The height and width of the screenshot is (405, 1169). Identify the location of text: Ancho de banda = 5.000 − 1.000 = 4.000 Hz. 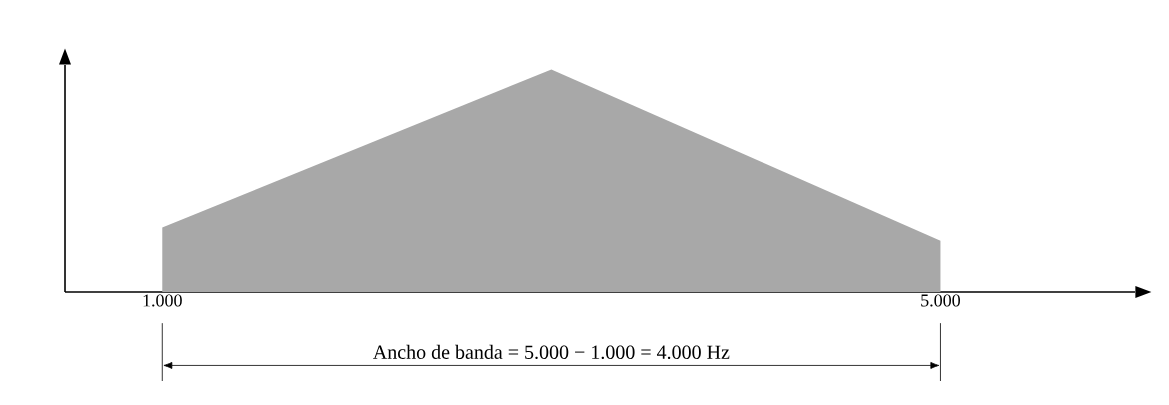
(551, 352).